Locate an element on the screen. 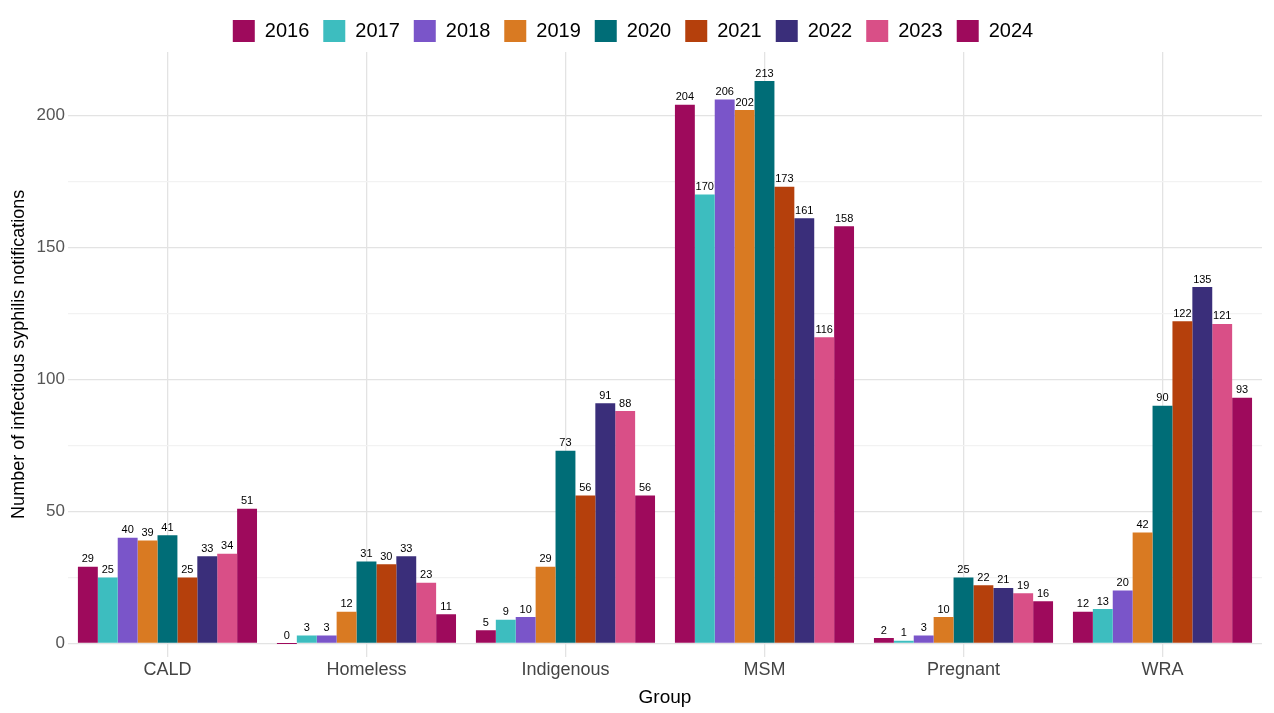 The width and height of the screenshot is (1274, 713). y-tick-label: 100 is located at coordinates (50, 379).